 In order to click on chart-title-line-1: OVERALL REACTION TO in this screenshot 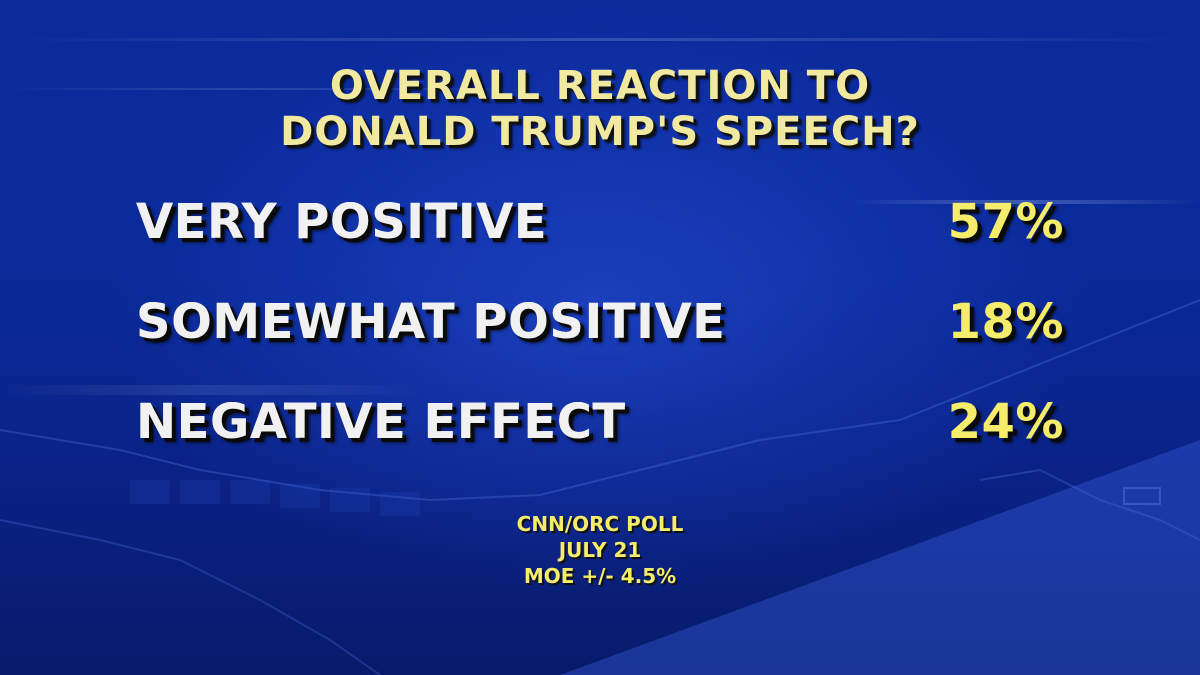, I will do `click(600, 86)`.